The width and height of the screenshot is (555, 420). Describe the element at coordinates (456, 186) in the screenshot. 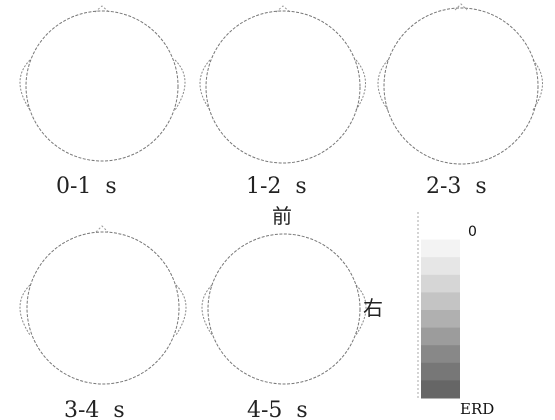

I see `map-label: 2-3 s` at that location.